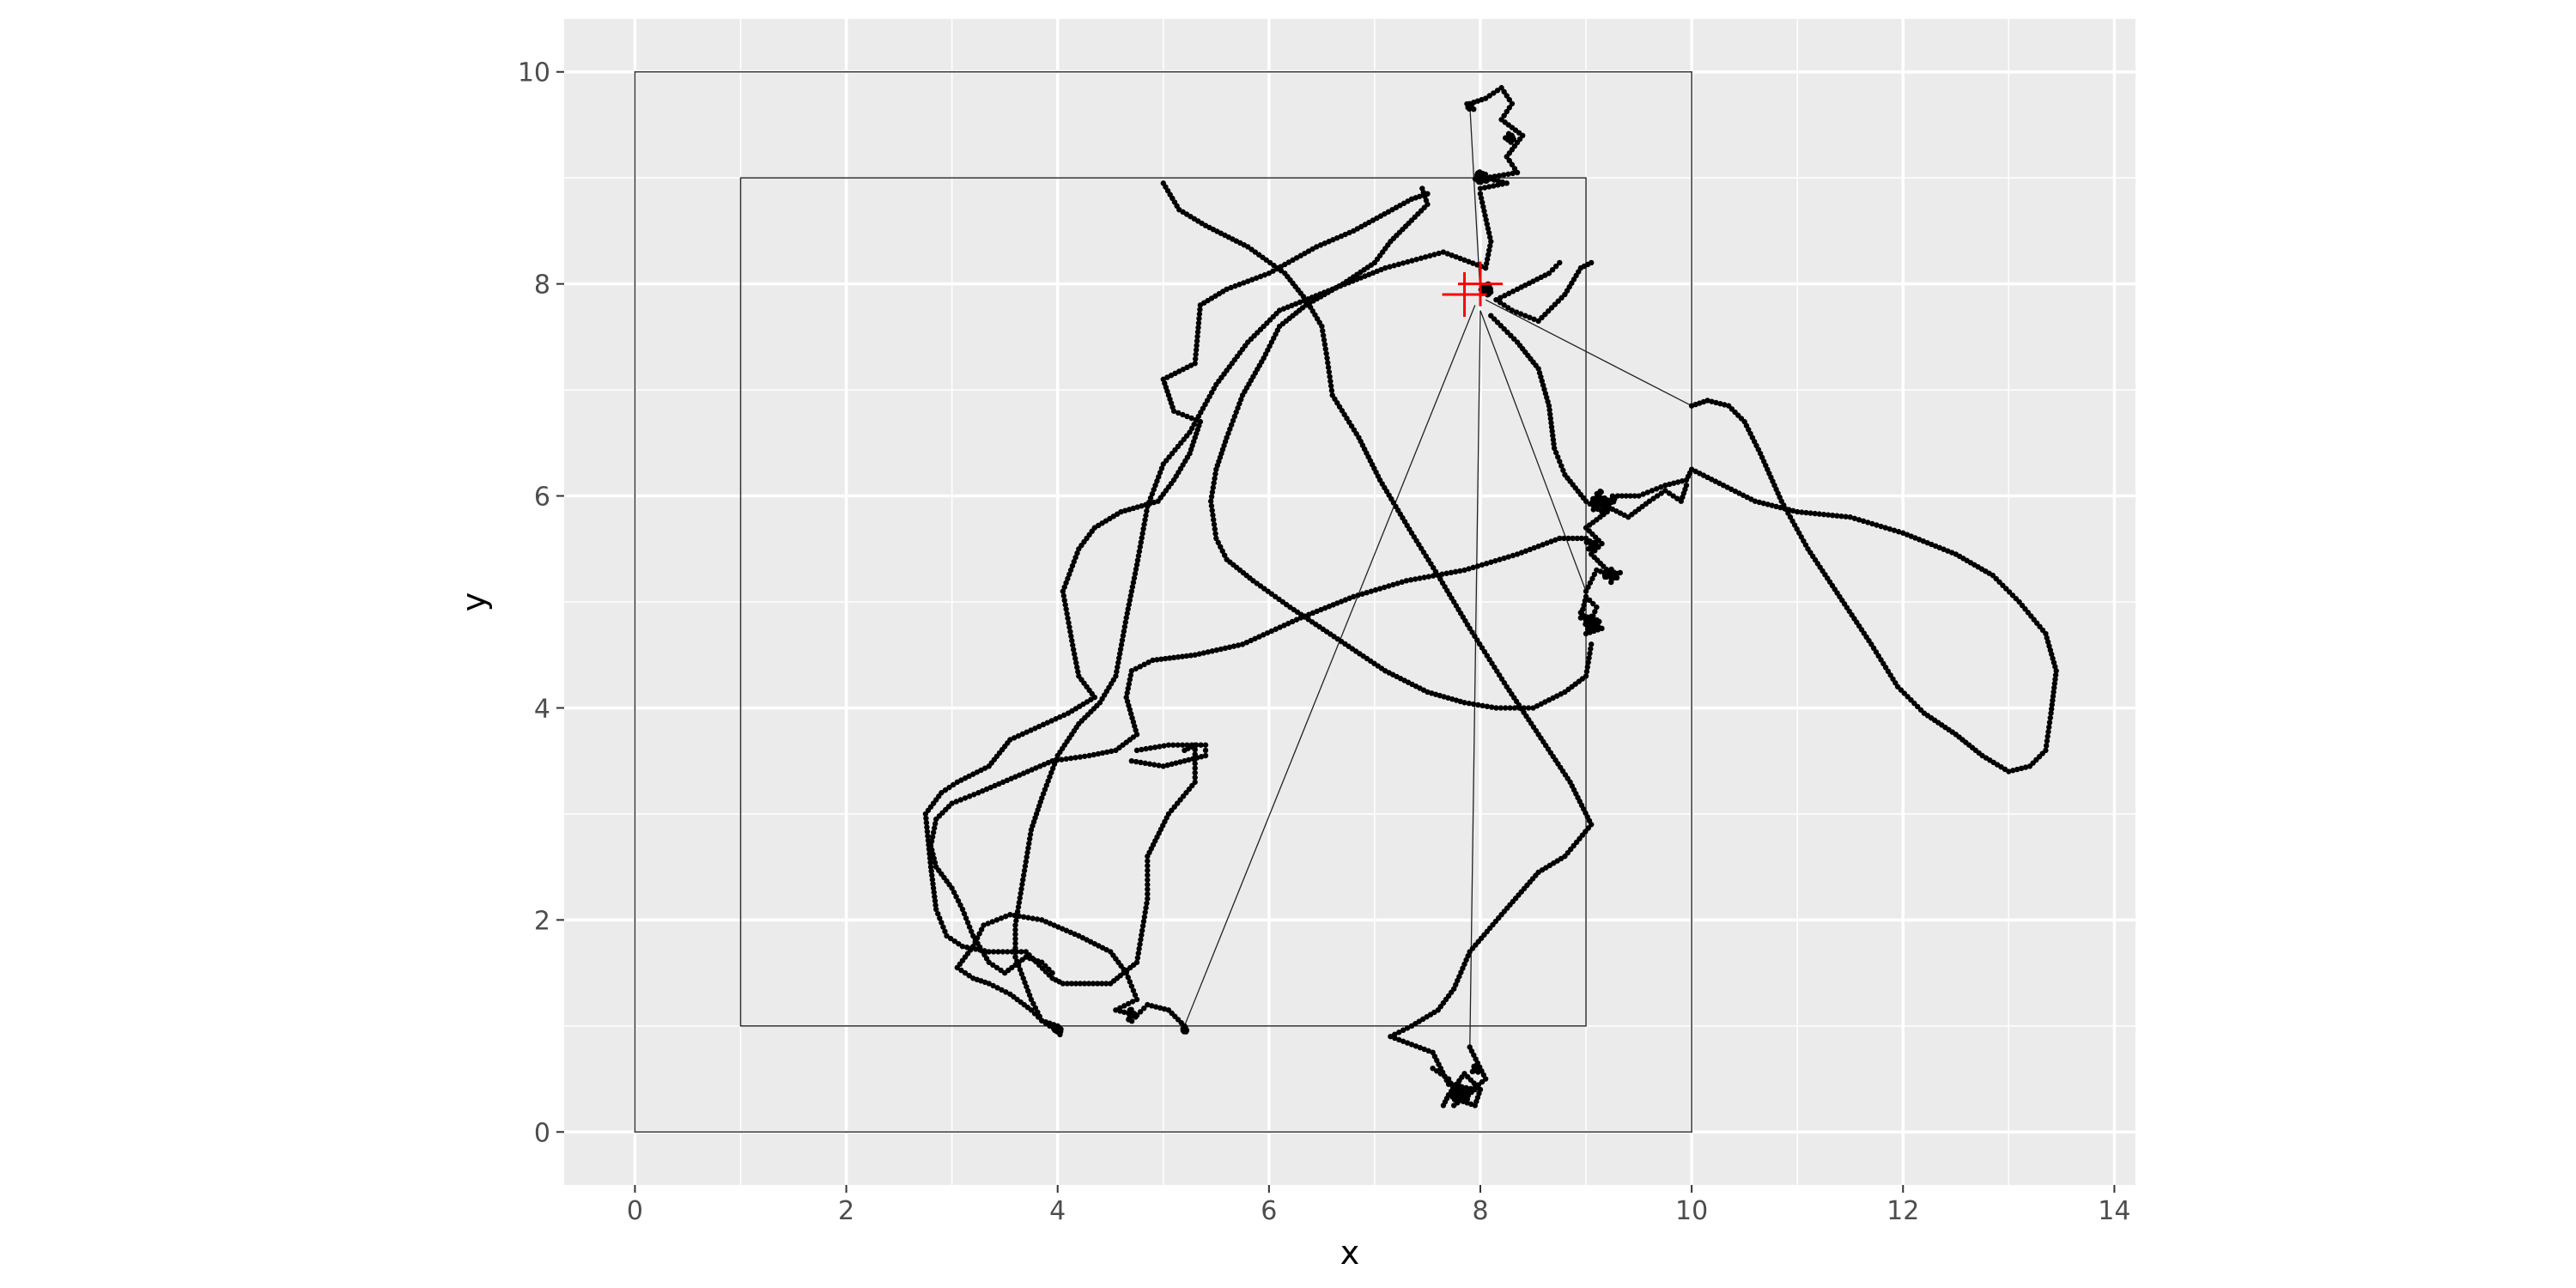 The width and height of the screenshot is (2576, 1288). What do you see at coordinates (635, 1211) in the screenshot?
I see `x-tick-label: 0` at bounding box center [635, 1211].